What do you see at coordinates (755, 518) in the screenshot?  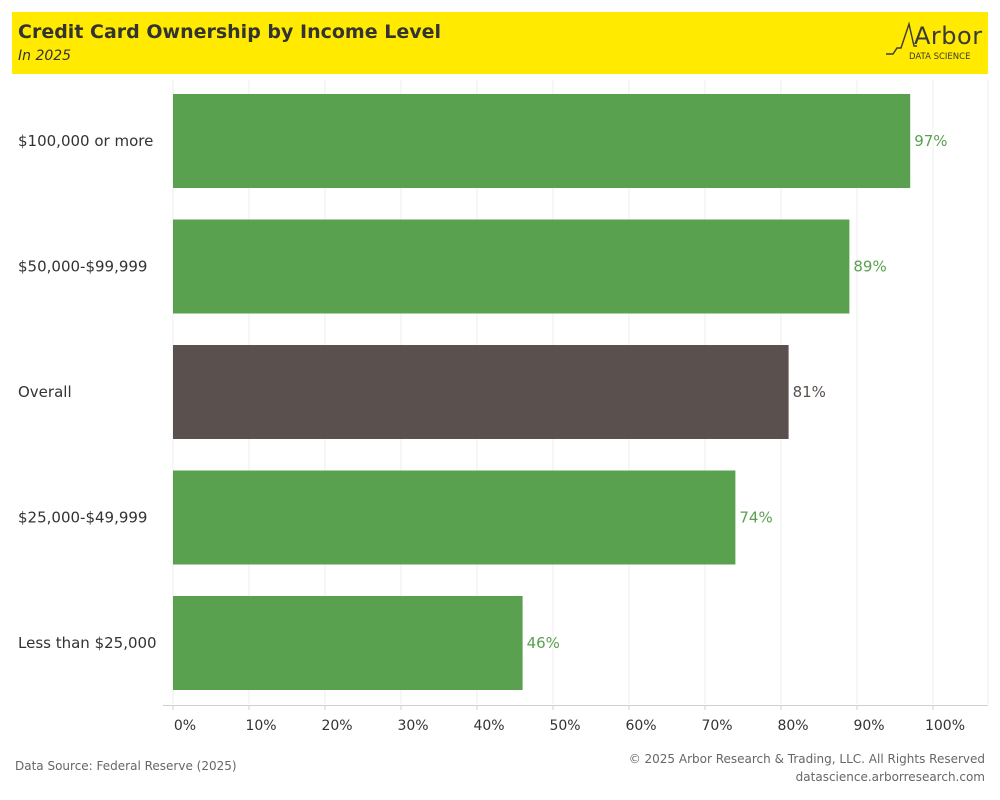 I see `value-label: 74%` at bounding box center [755, 518].